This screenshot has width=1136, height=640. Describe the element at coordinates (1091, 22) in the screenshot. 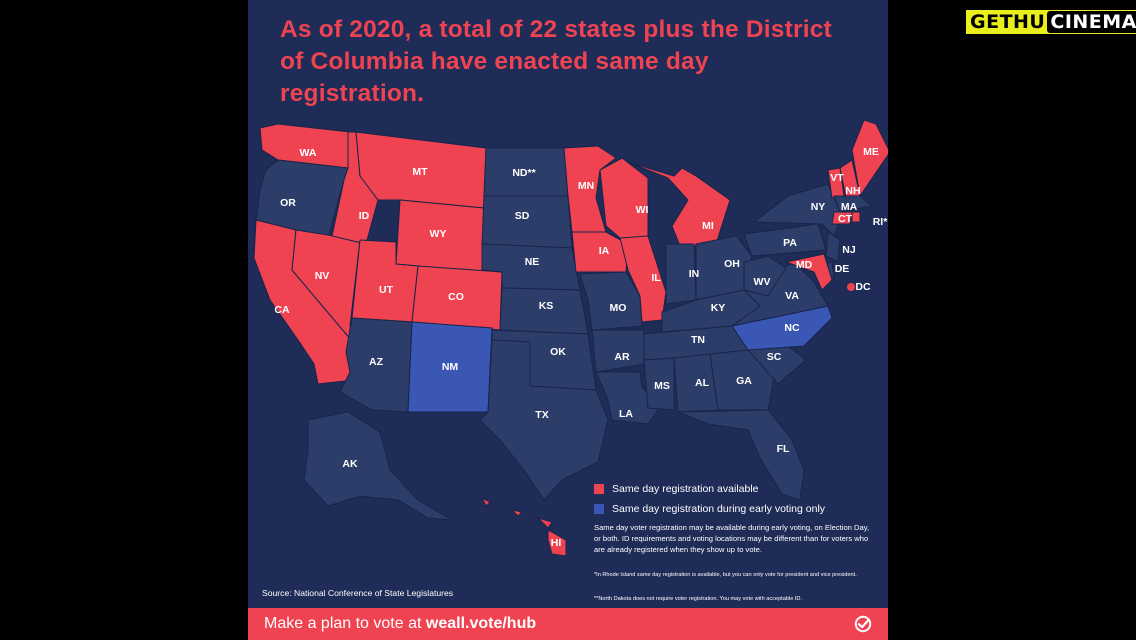

I see `brand-part-2: CINEMA` at that location.